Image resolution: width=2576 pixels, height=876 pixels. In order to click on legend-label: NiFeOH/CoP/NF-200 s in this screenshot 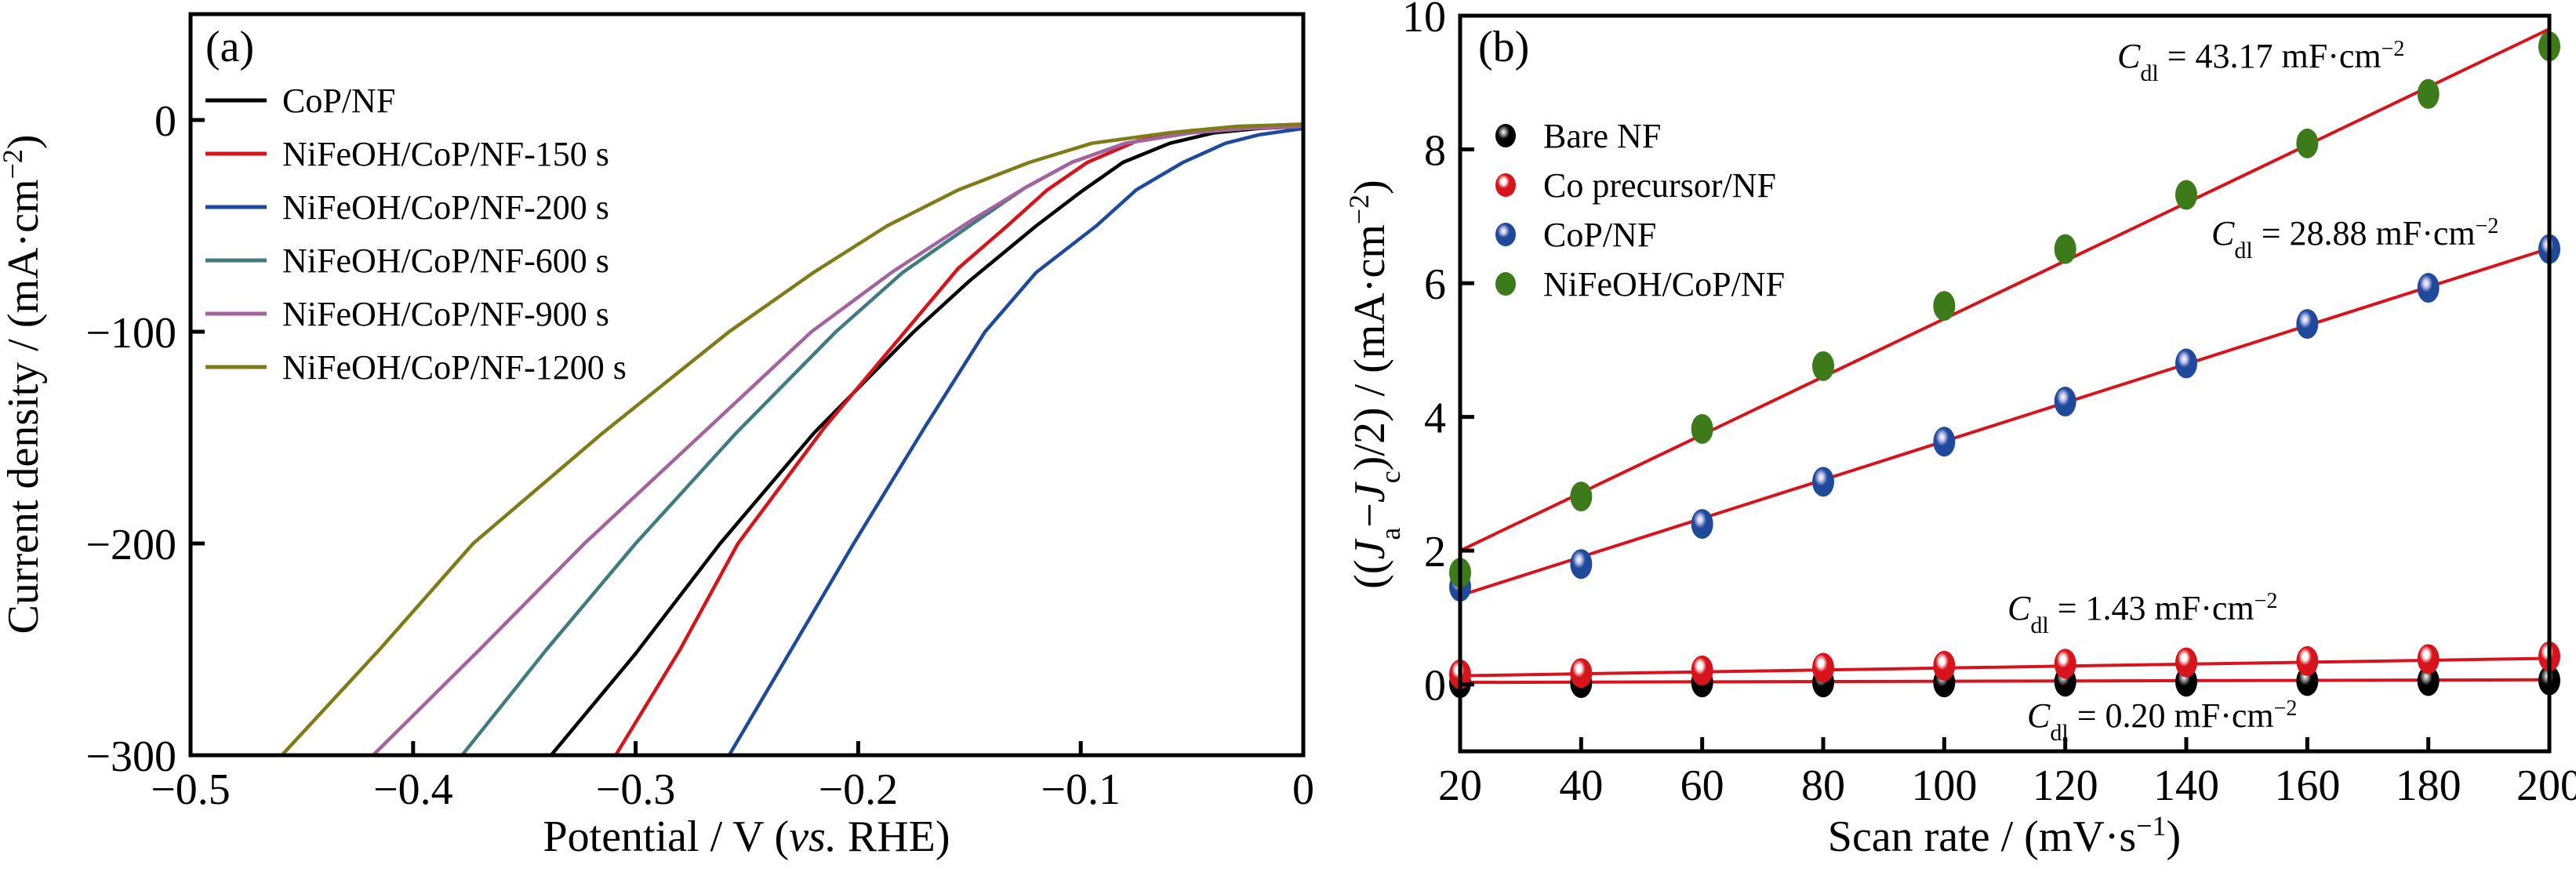, I will do `click(445, 207)`.